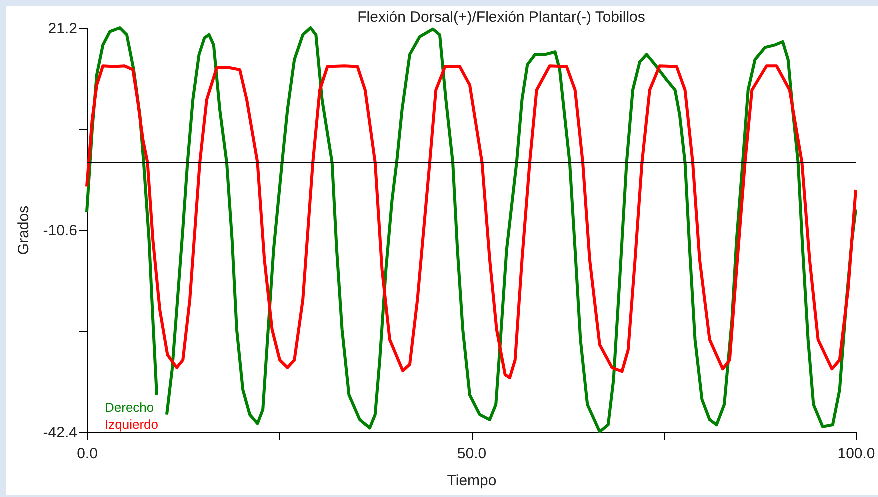 The height and width of the screenshot is (497, 878). Describe the element at coordinates (60, 231) in the screenshot. I see `y-tick-label: -10.6` at that location.